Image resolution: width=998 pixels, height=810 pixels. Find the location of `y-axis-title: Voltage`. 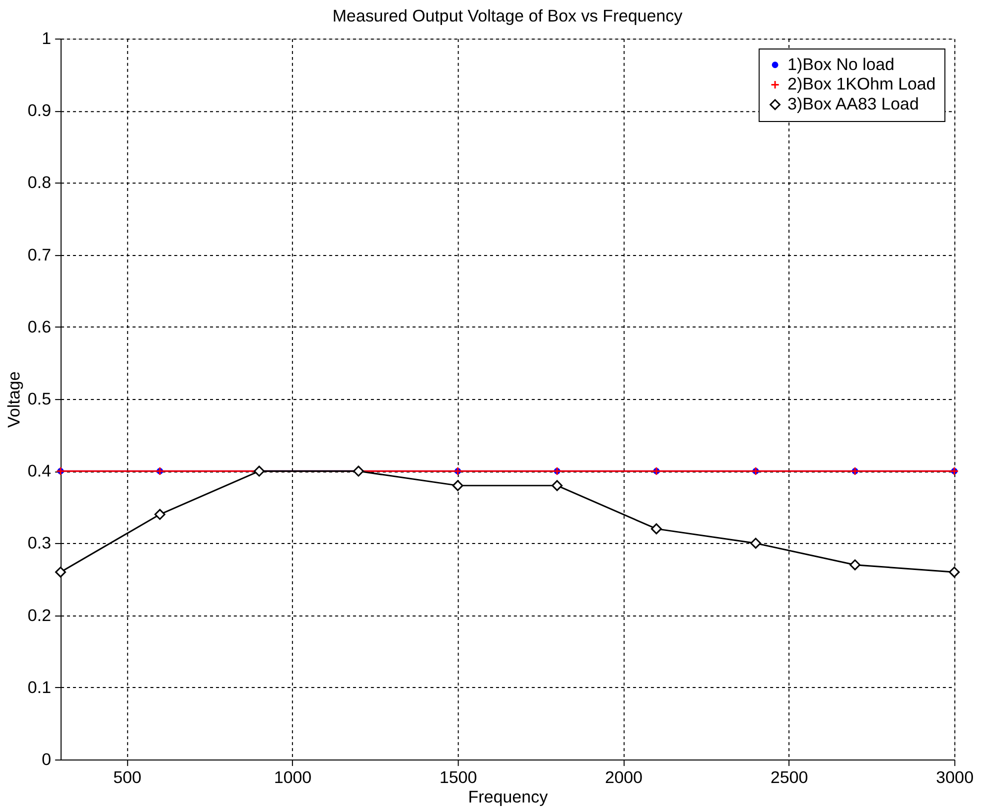

y-axis-title: Voltage is located at coordinates (14, 399).